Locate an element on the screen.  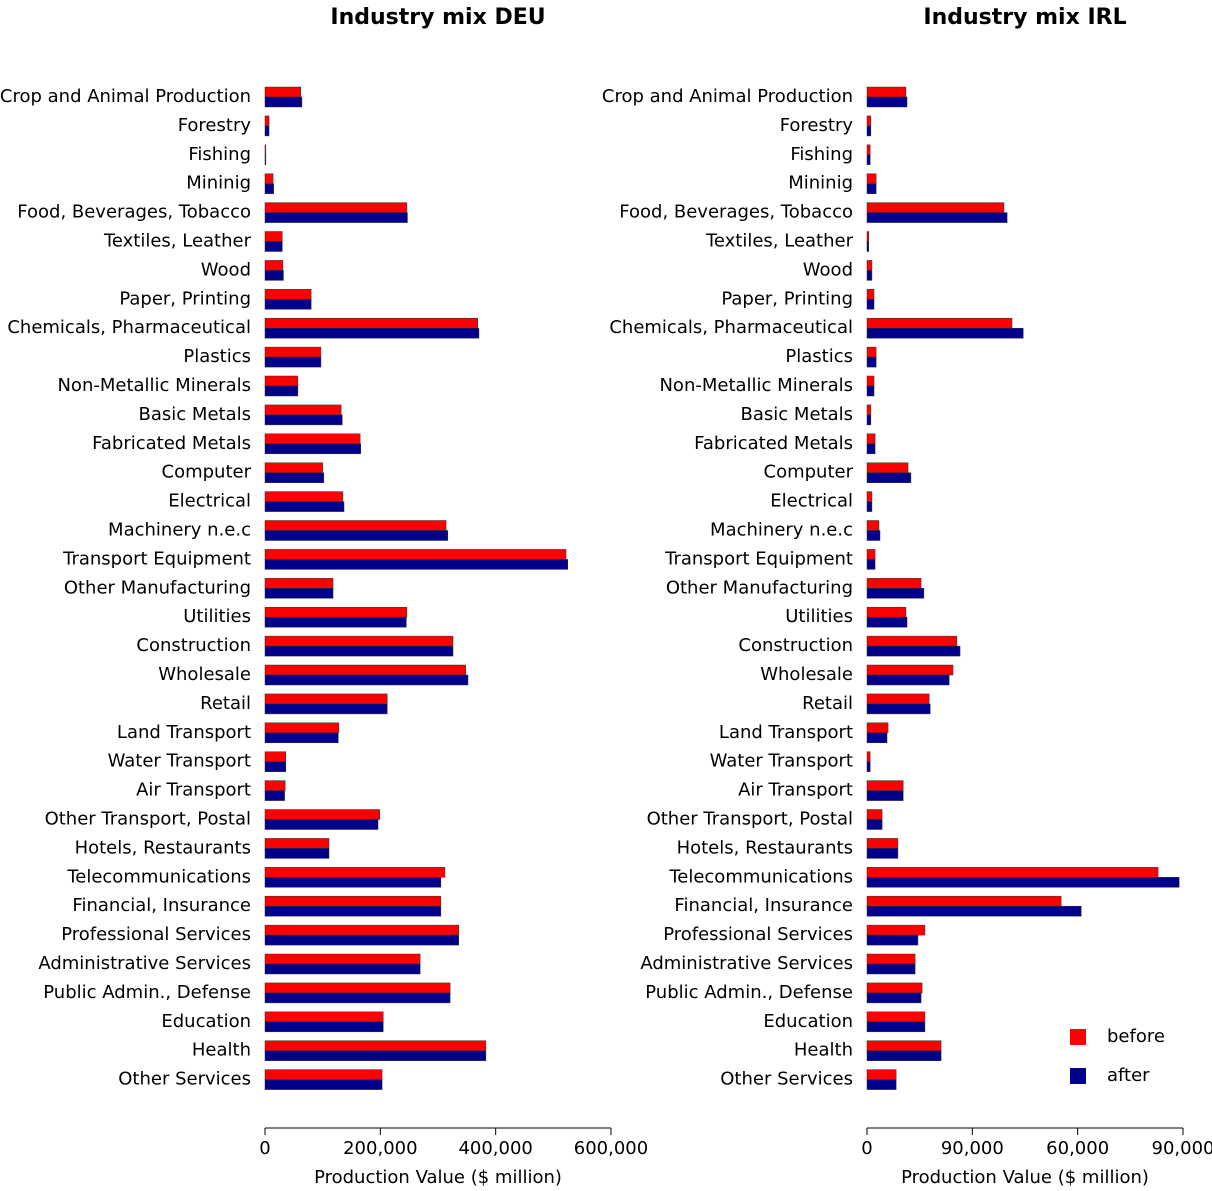
y-tick-label: Retail is located at coordinates (827, 703).